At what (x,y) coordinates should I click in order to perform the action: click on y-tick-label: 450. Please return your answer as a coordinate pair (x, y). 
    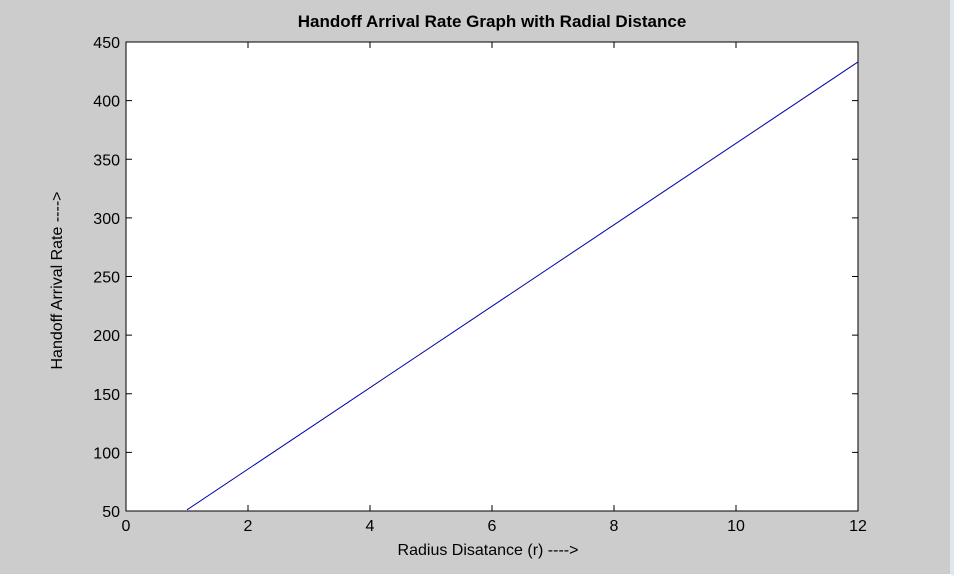
    Looking at the image, I should click on (106, 43).